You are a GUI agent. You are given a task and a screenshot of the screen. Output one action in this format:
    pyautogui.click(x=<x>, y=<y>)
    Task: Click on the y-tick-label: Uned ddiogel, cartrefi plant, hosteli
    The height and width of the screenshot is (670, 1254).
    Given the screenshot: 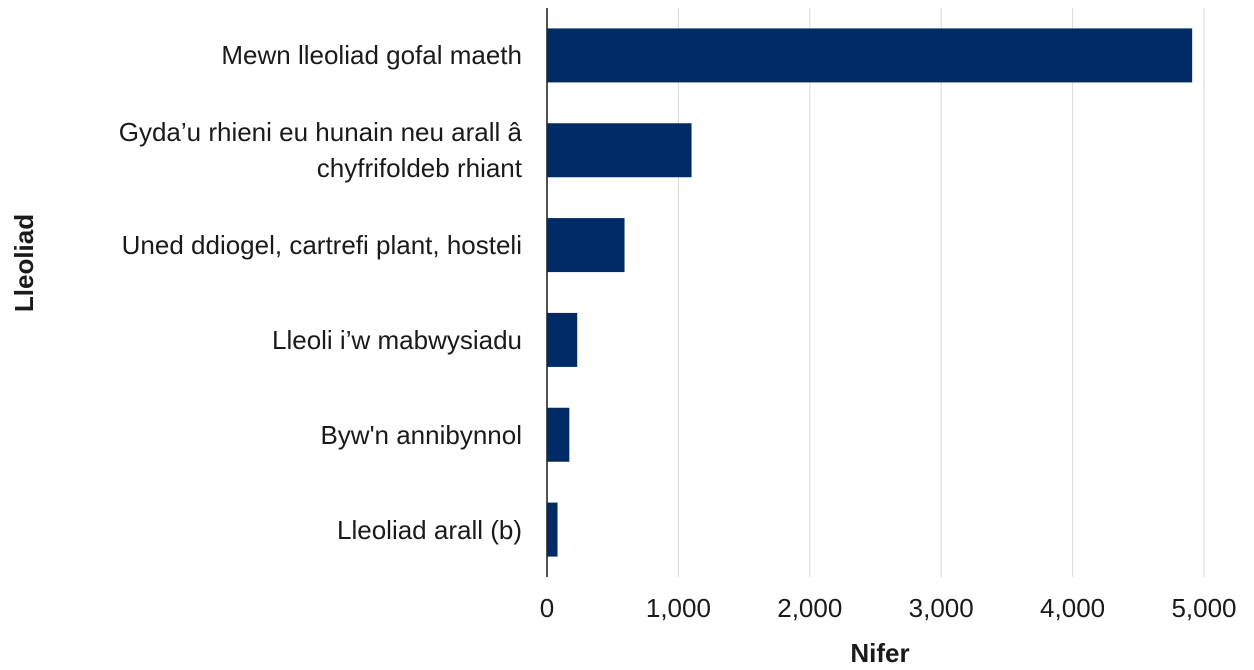 What is the action you would take?
    pyautogui.click(x=321, y=245)
    